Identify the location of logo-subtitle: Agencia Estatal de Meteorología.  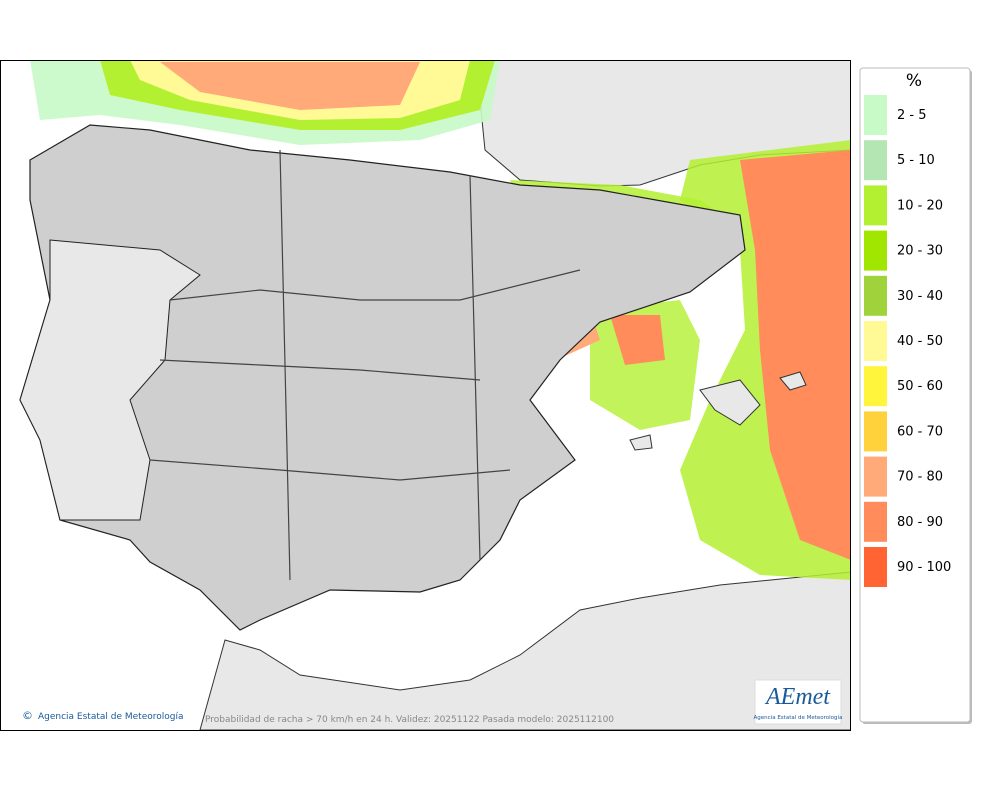
(798, 717).